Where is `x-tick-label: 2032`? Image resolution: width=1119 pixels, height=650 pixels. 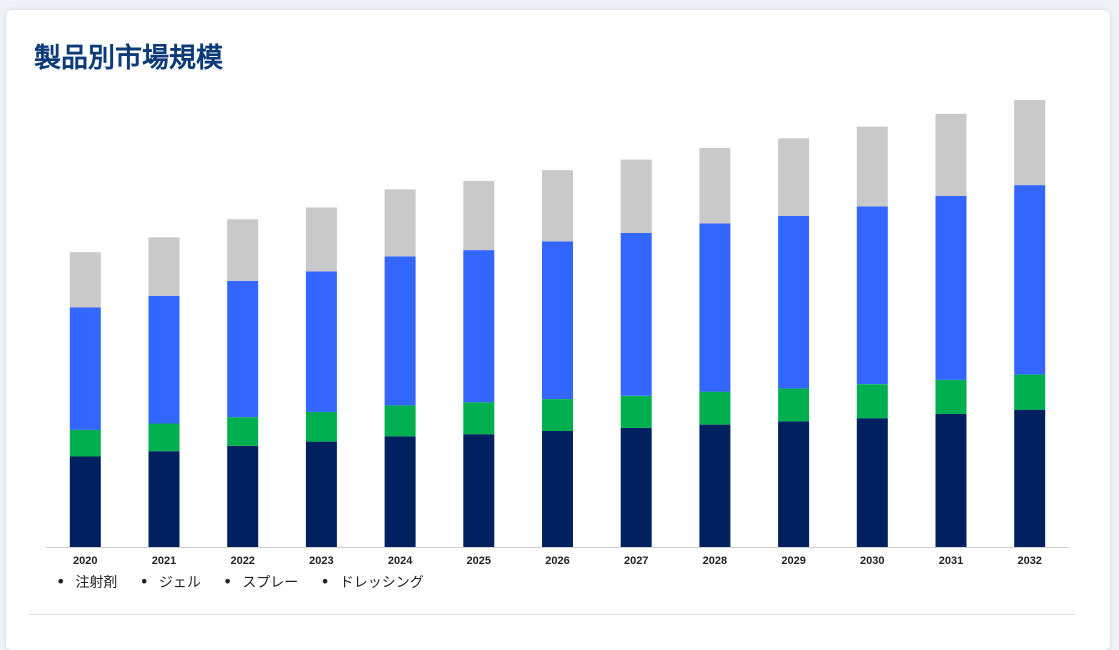 x-tick-label: 2032 is located at coordinates (1029, 561).